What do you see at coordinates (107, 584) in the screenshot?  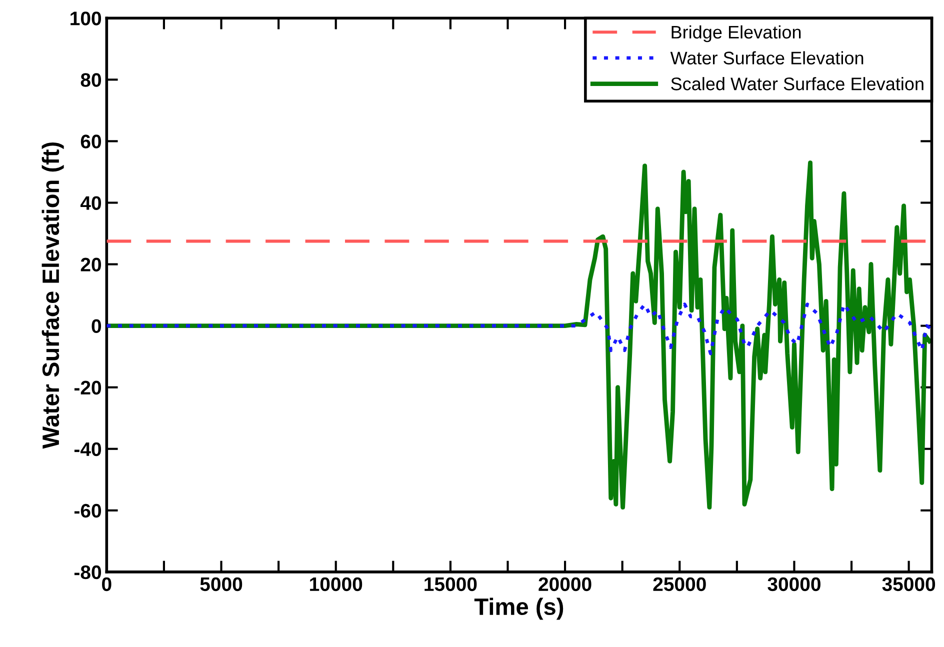 I see `x-tick-label: 0` at bounding box center [107, 584].